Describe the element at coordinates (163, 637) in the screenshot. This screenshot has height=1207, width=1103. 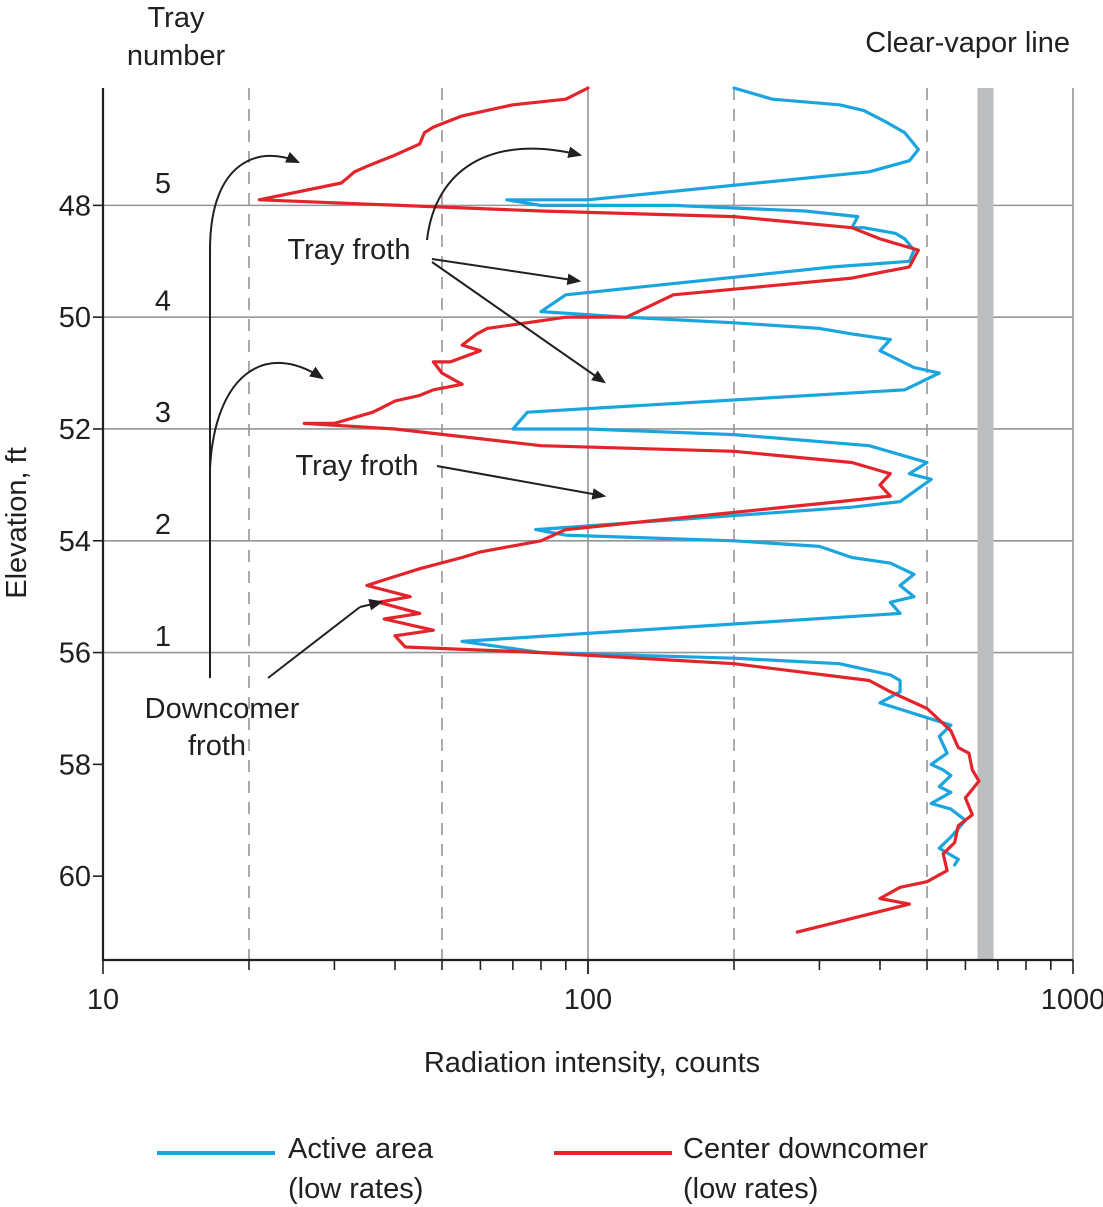
I see `tray-number-1: 1` at that location.